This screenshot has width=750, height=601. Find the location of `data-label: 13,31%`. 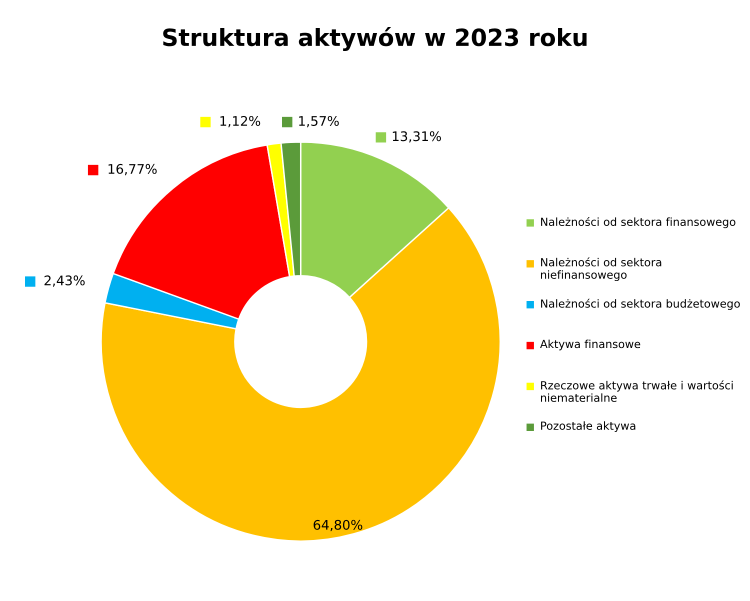

data-label: 13,31% is located at coordinates (416, 137).